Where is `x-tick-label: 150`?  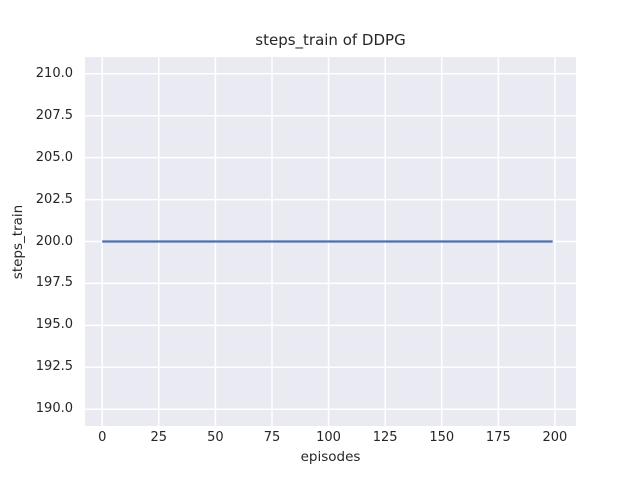 x-tick-label: 150 is located at coordinates (442, 437).